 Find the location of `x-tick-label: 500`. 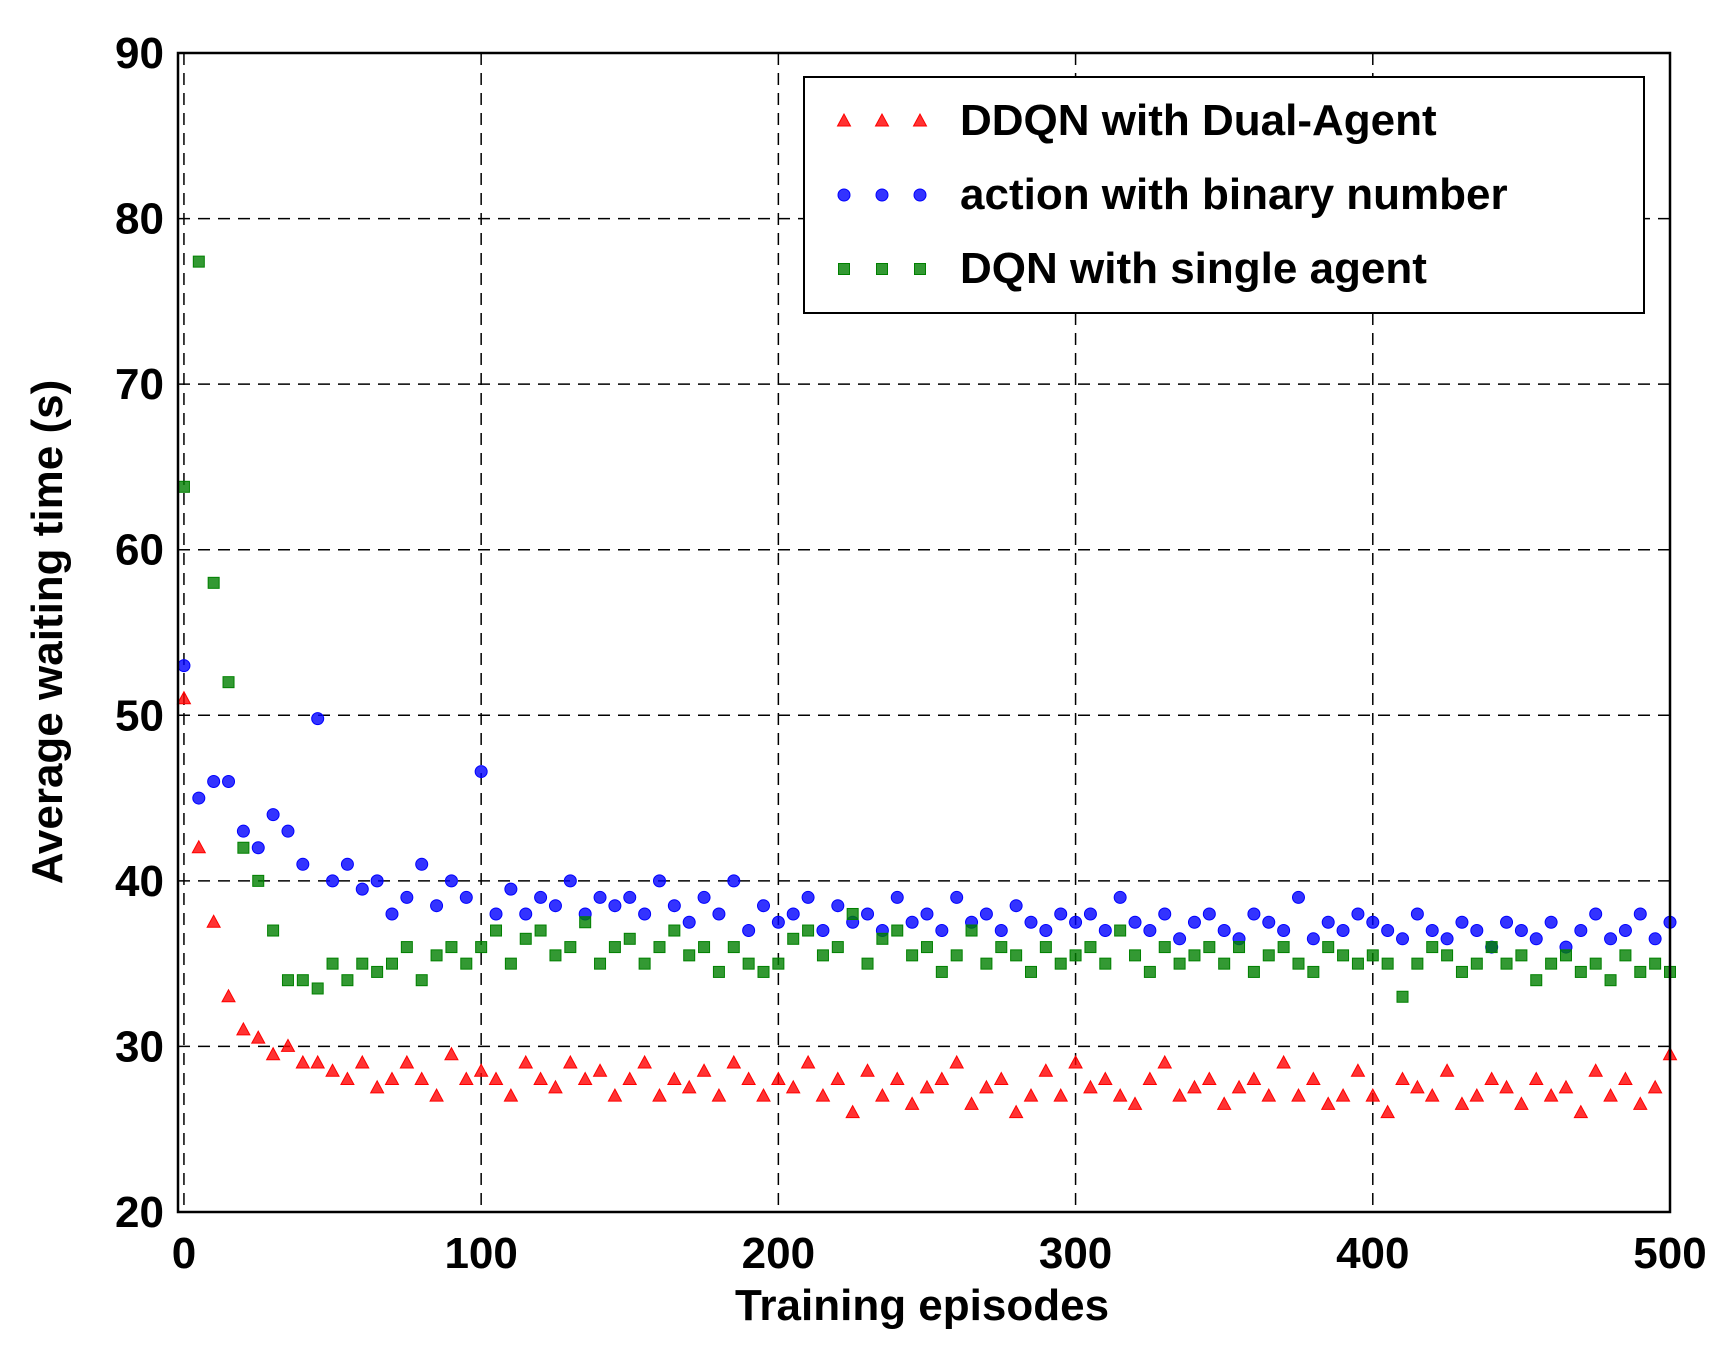

x-tick-label: 500 is located at coordinates (1669, 1253).